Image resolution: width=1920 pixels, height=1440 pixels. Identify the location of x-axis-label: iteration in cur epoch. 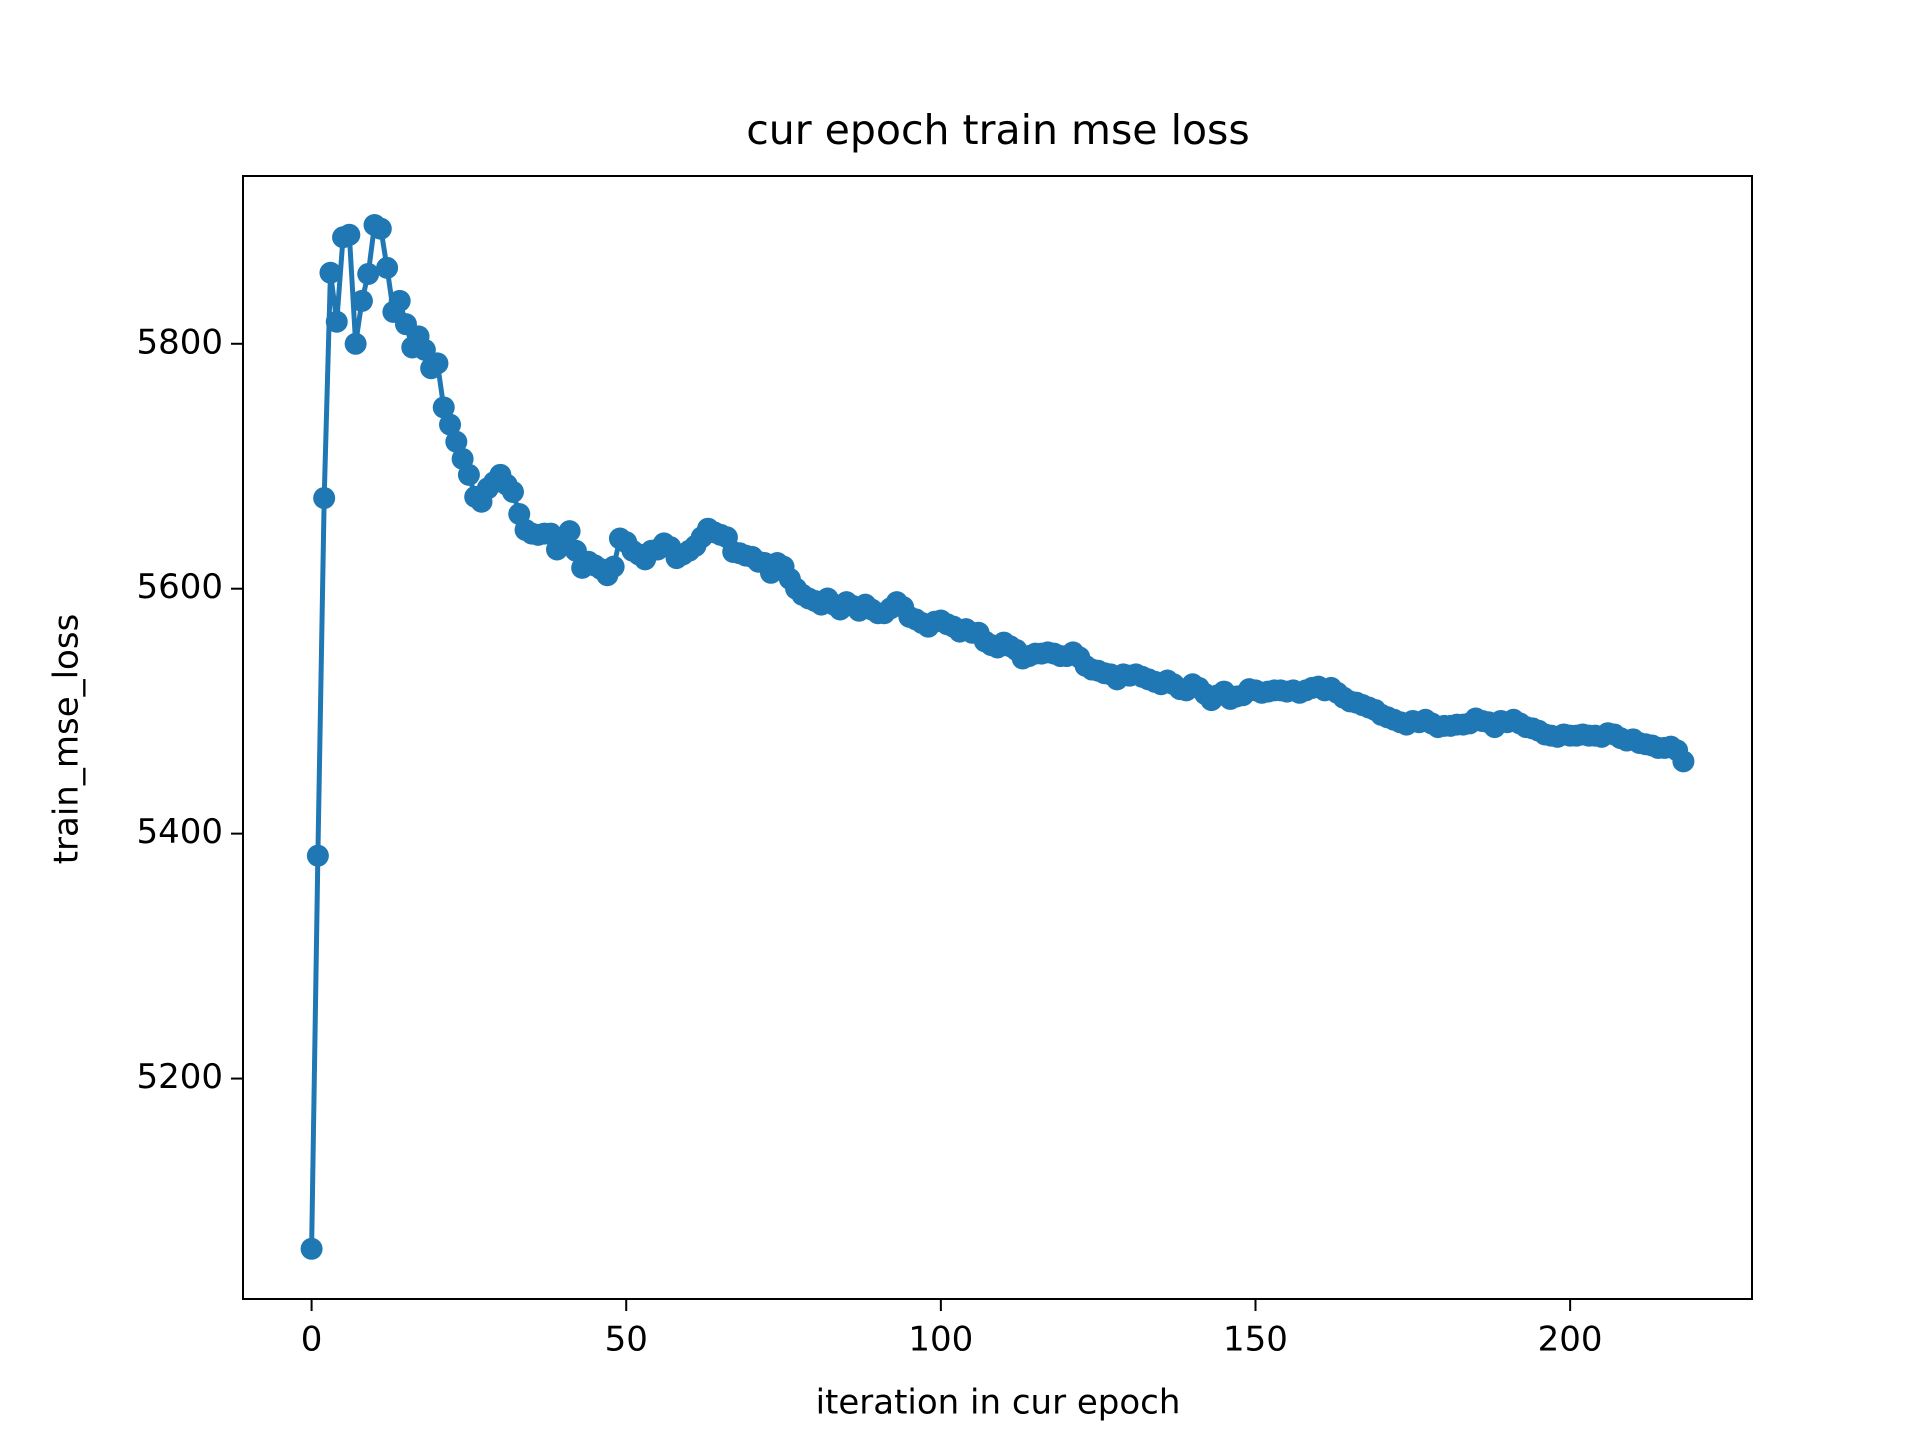
(998, 1403).